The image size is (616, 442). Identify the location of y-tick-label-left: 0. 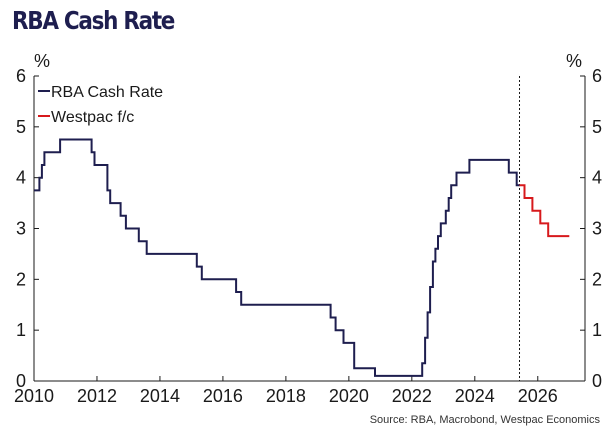
(21, 381).